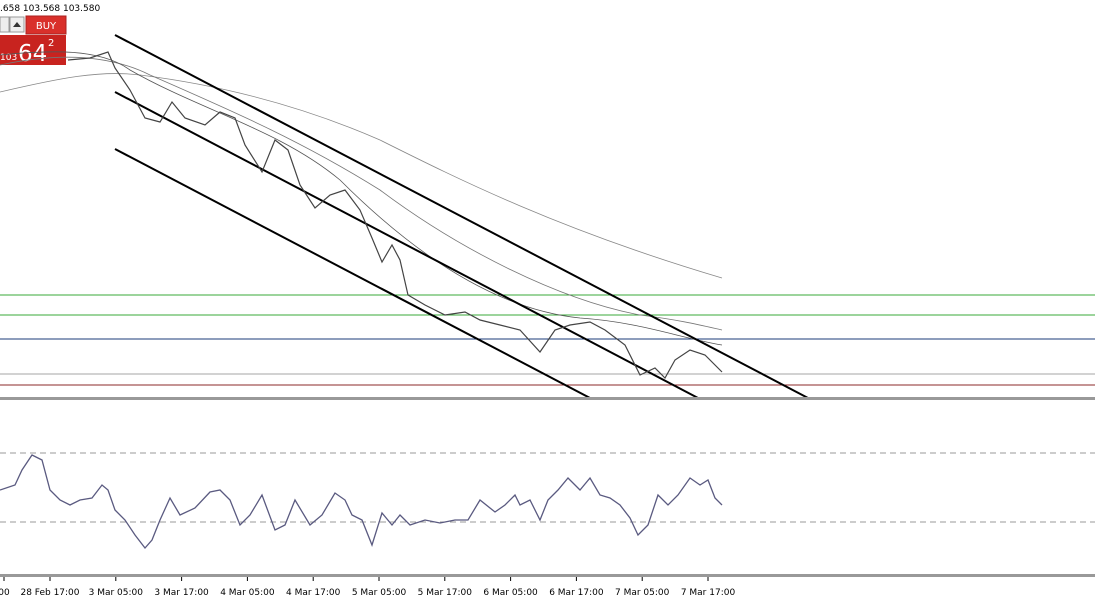  Describe the element at coordinates (247, 593) in the screenshot. I see `time-label: 4 Mar 05:00` at that location.